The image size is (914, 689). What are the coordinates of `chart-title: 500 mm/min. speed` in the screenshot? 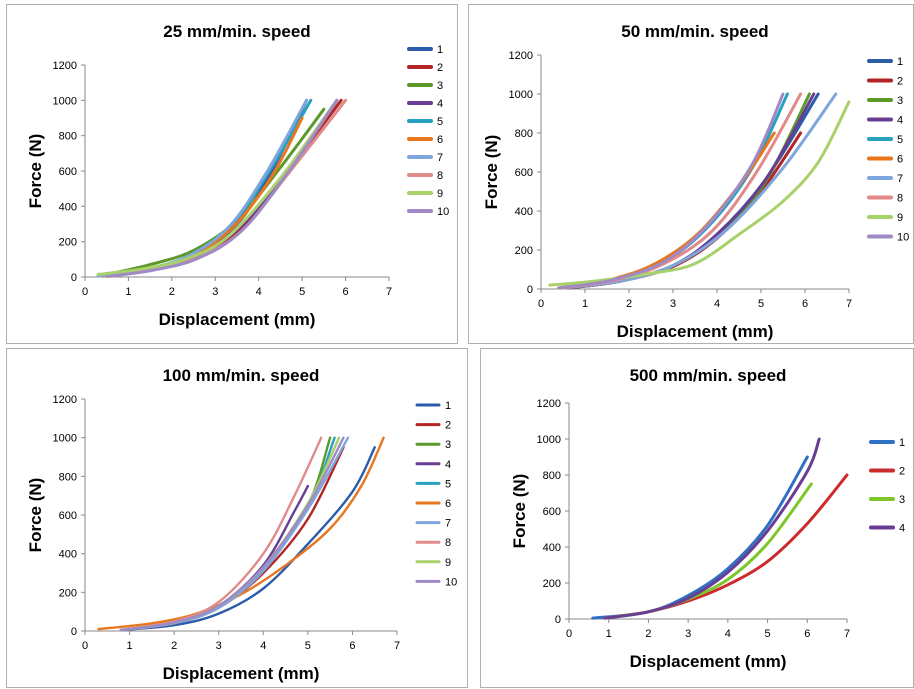 It's located at (708, 375).